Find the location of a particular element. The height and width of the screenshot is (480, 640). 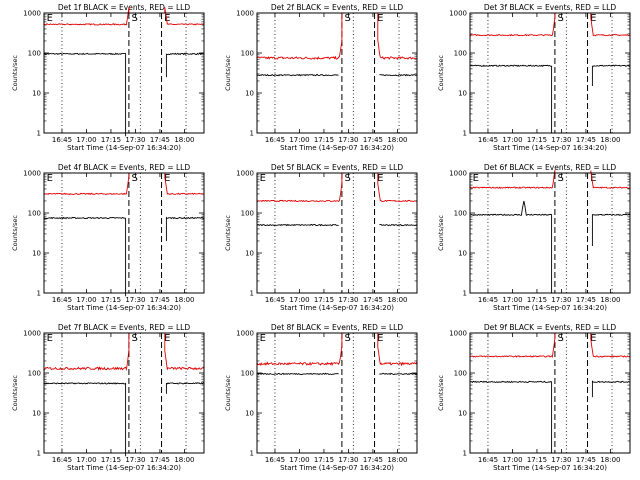

panel-title: Det 2f BLACK = Events, RED = LLD is located at coordinates (337, 7).